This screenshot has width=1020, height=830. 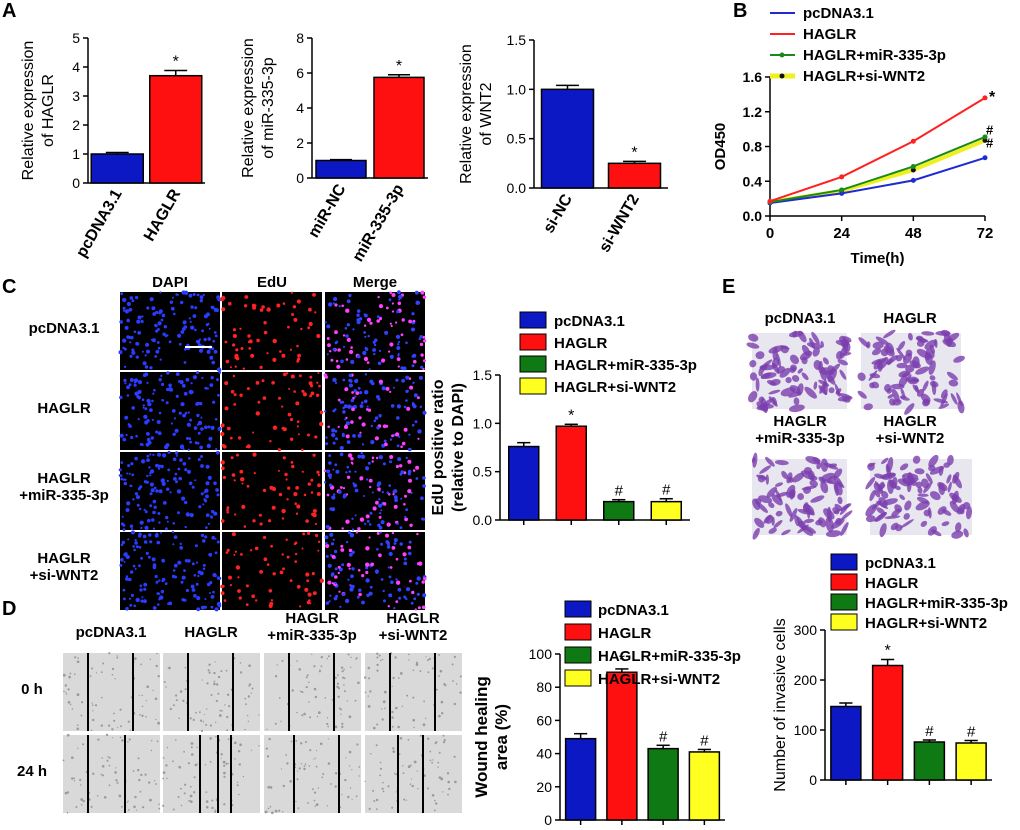 I want to click on row-label: 24 h, so click(x=31, y=771).